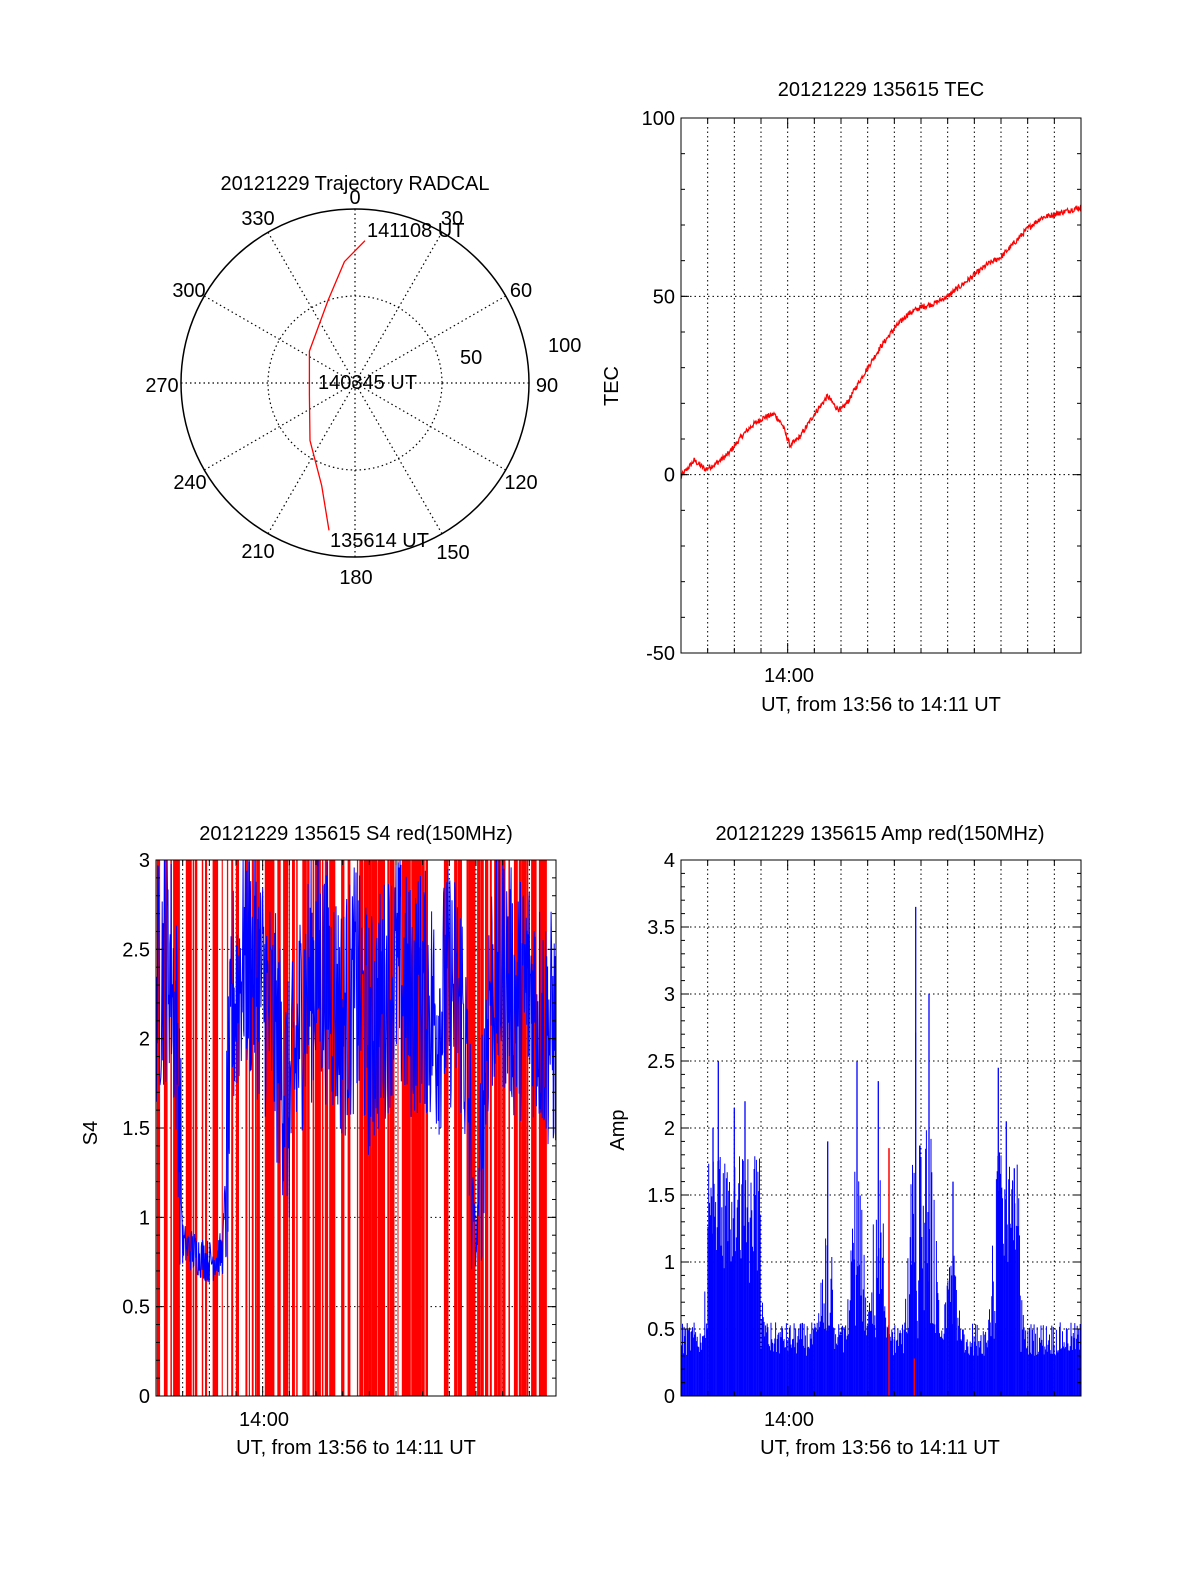 This screenshot has width=1200, height=1575. Describe the element at coordinates (881, 90) in the screenshot. I see `tec-title: 20121229 135615 TEC` at that location.